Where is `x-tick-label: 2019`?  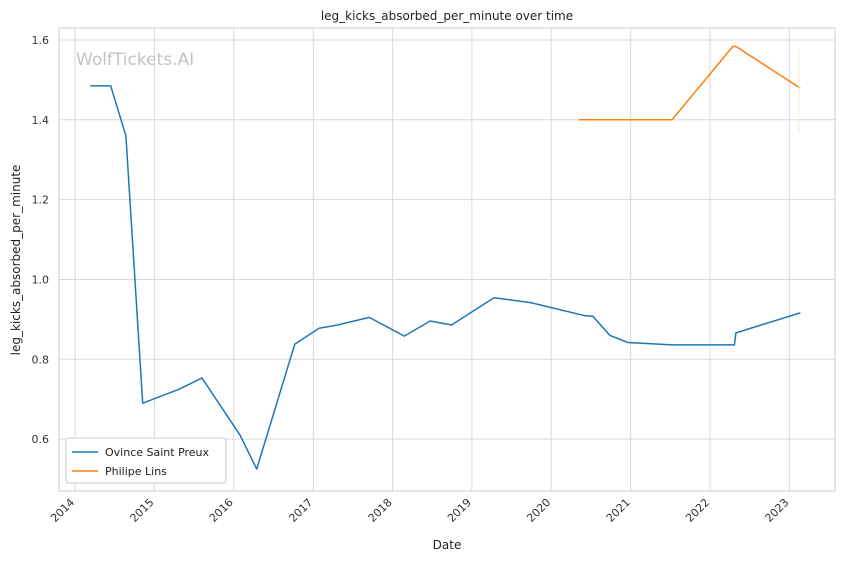
x-tick-label: 2019 is located at coordinates (459, 510).